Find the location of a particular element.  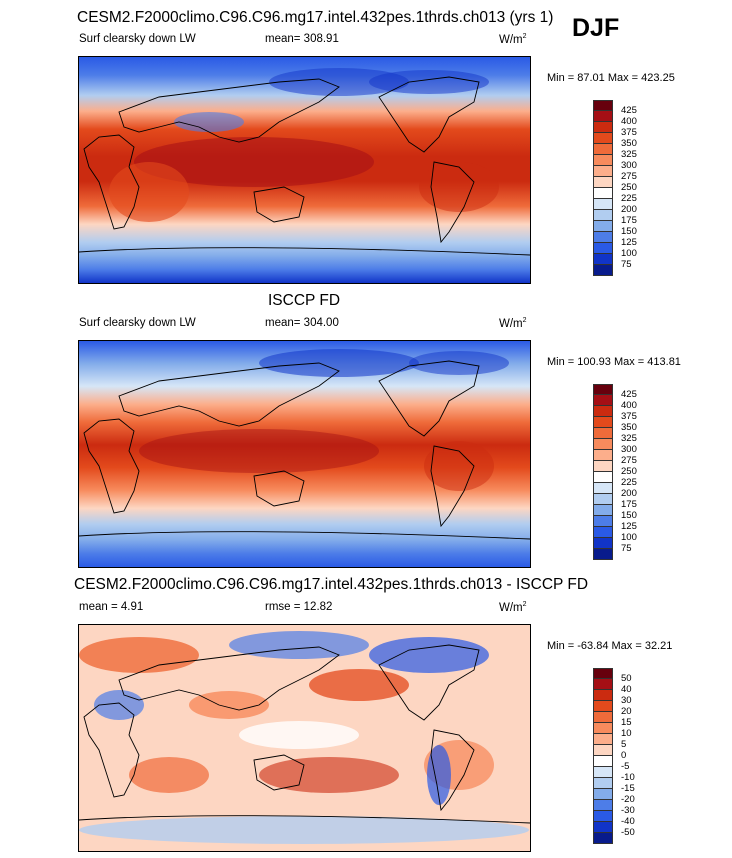

panel3-rmse: rmse = 12.82 is located at coordinates (299, 607).